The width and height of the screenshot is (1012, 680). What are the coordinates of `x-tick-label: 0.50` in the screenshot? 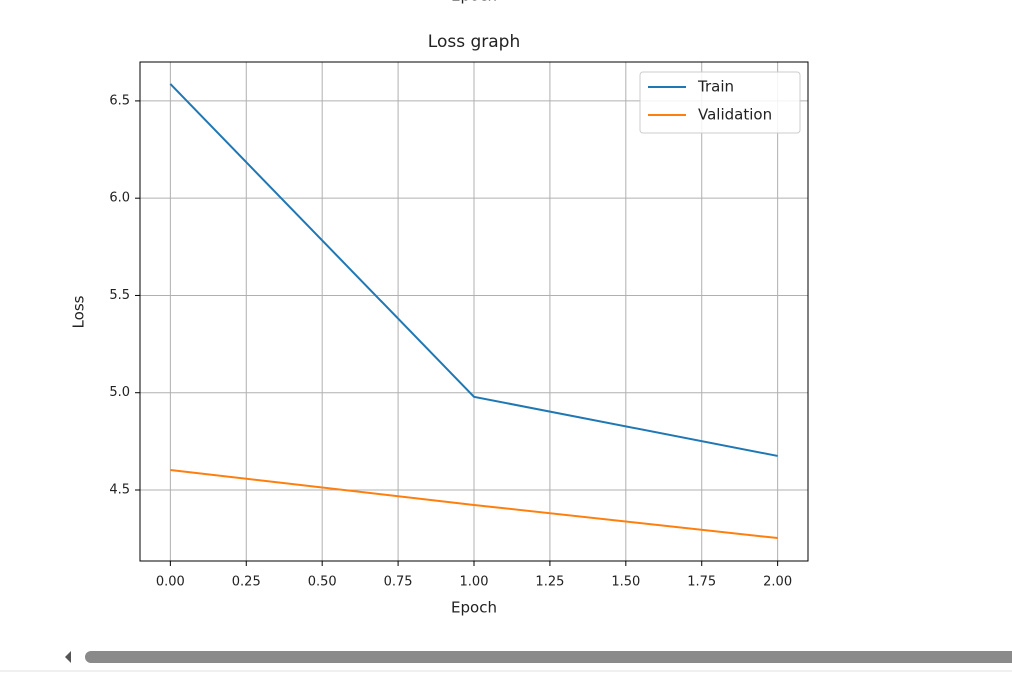 It's located at (322, 582).